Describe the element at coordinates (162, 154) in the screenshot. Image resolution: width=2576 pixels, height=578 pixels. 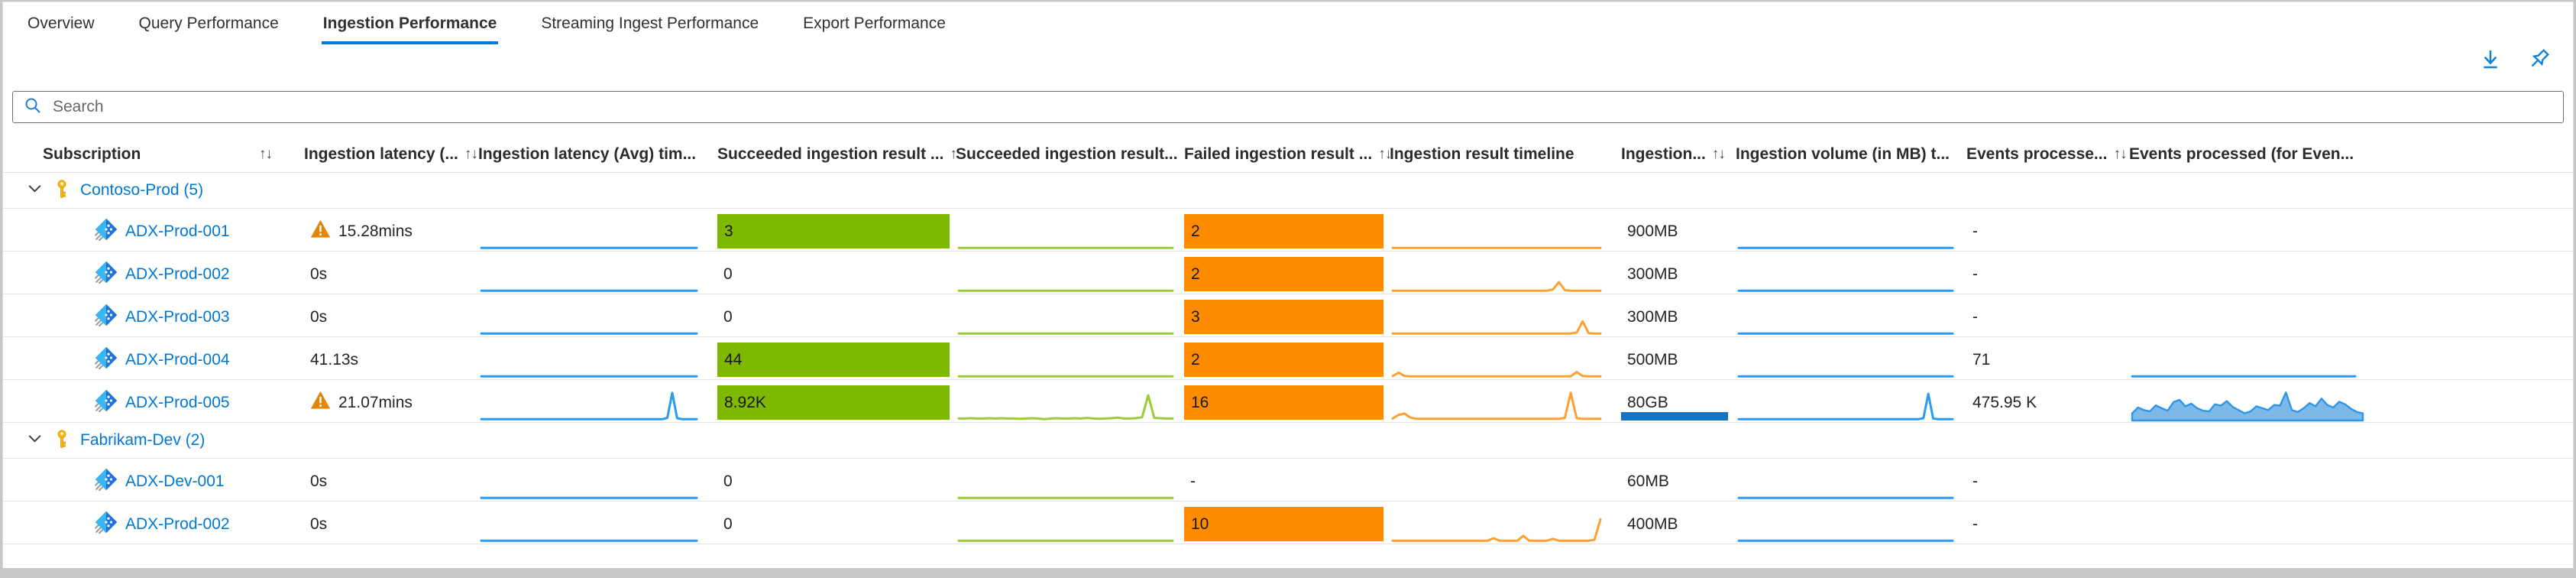
I see `column-header: Subscription ↑↓` at that location.